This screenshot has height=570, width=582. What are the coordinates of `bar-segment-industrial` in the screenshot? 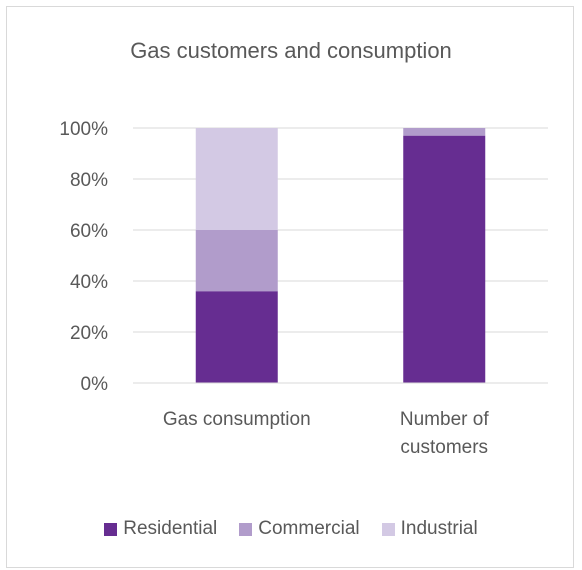 It's located at (237, 179).